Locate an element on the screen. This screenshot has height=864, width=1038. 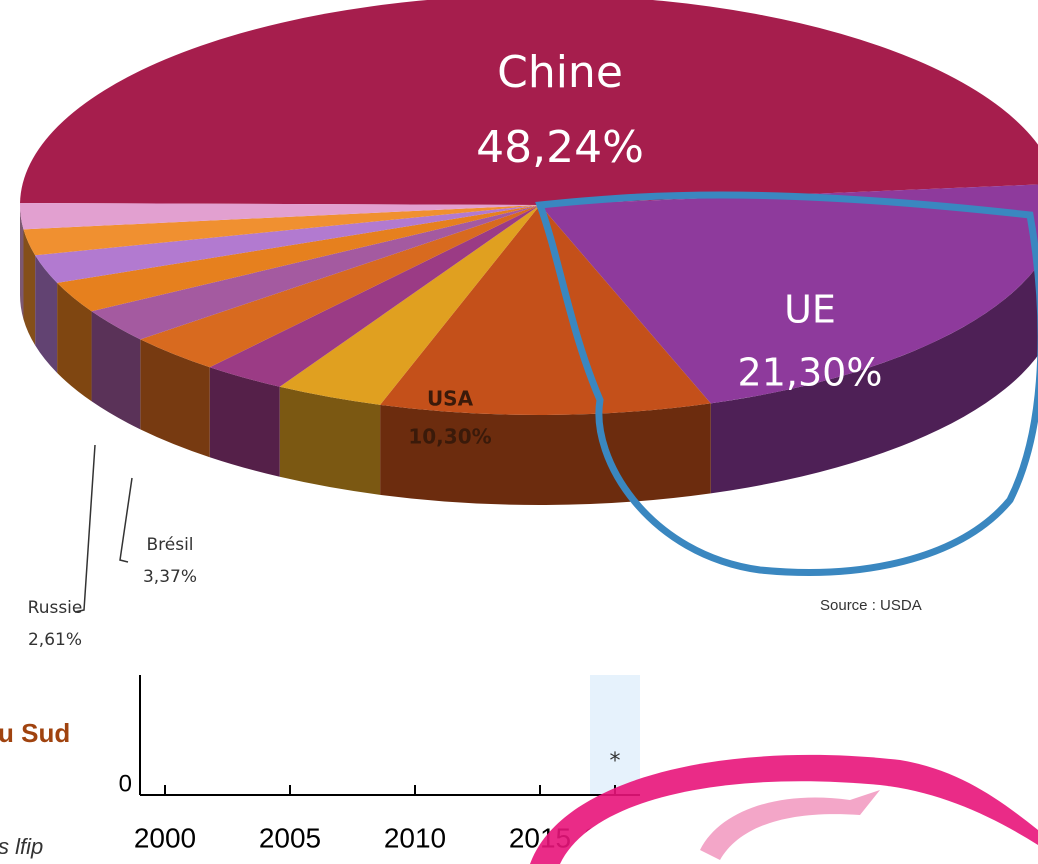
highlight-band is located at coordinates (615, 735).